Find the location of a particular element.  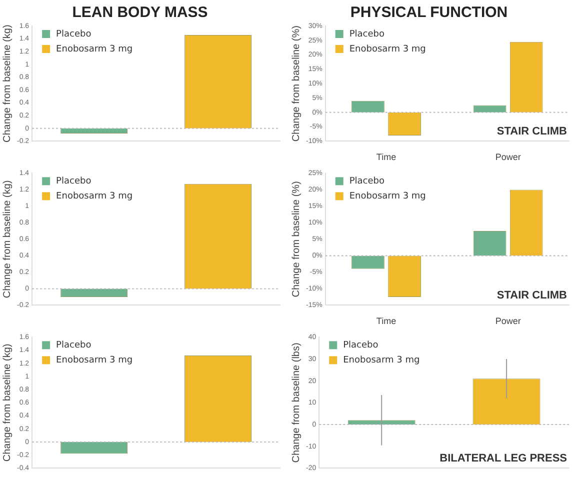

chart-title: PHYSICAL FUNCTION is located at coordinates (429, 13).